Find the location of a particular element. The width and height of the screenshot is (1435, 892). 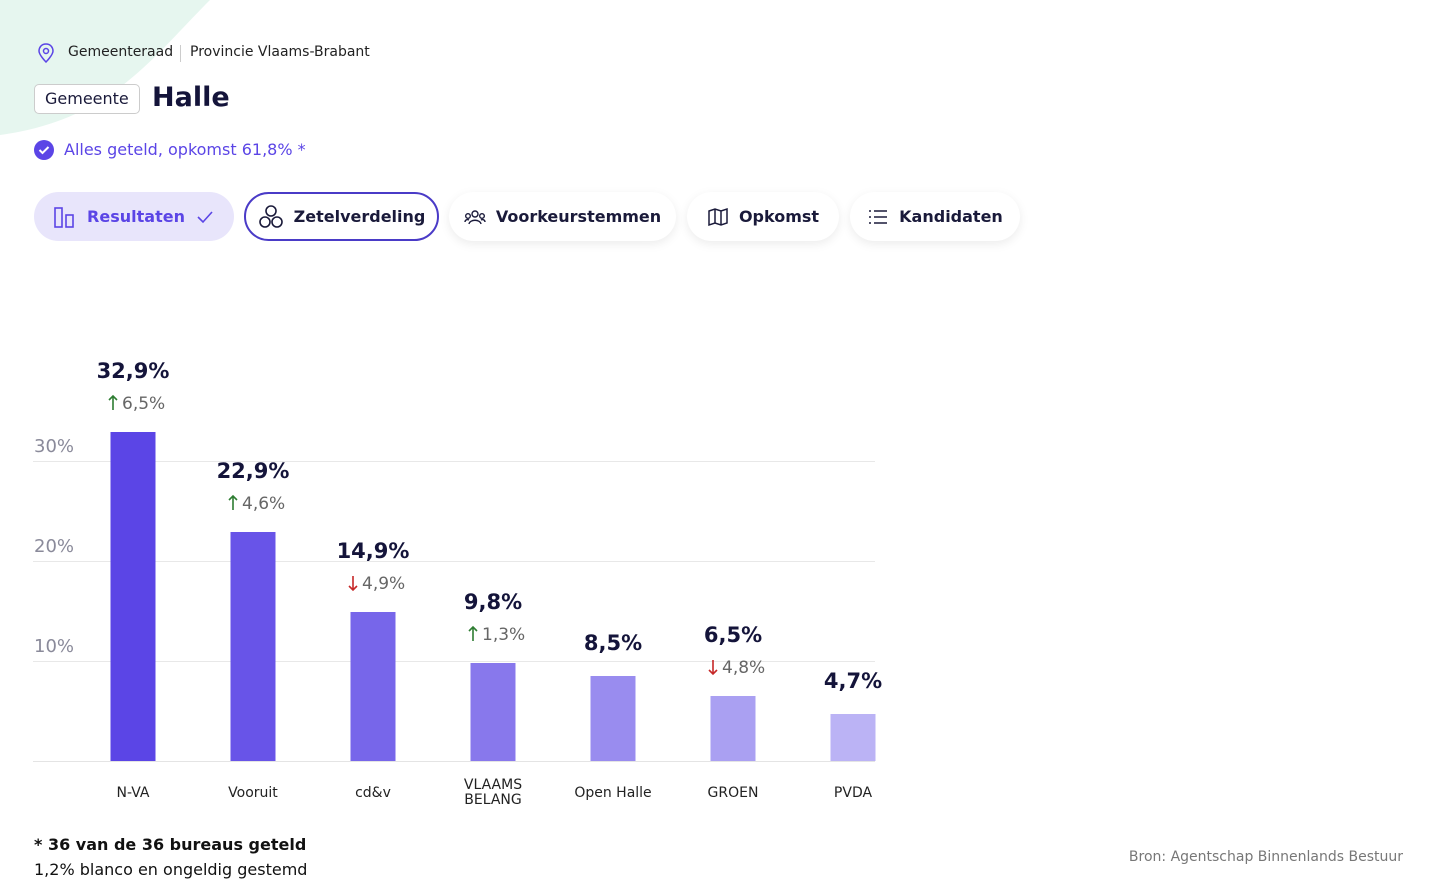

footnote: * 36 van de 36 bureaus geteld is located at coordinates (170, 844).